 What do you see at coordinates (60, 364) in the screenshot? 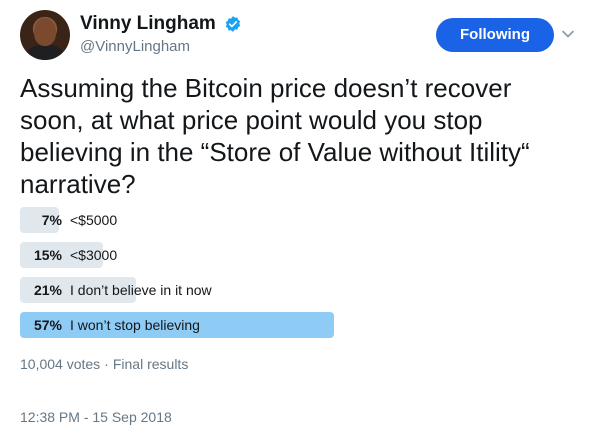
I see `poll-vote-count: 10,004 votes` at bounding box center [60, 364].